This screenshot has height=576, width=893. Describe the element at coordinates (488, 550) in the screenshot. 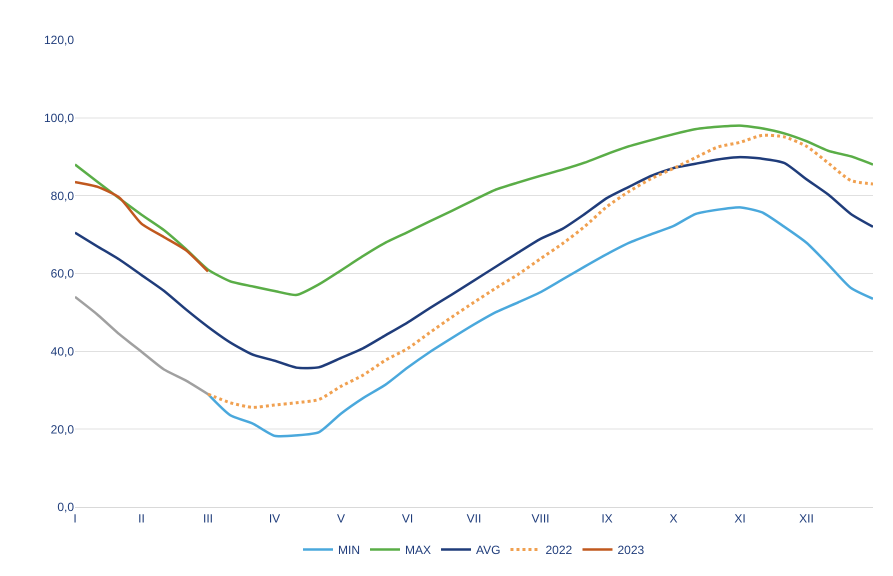

I see `legend-label: AVG` at that location.